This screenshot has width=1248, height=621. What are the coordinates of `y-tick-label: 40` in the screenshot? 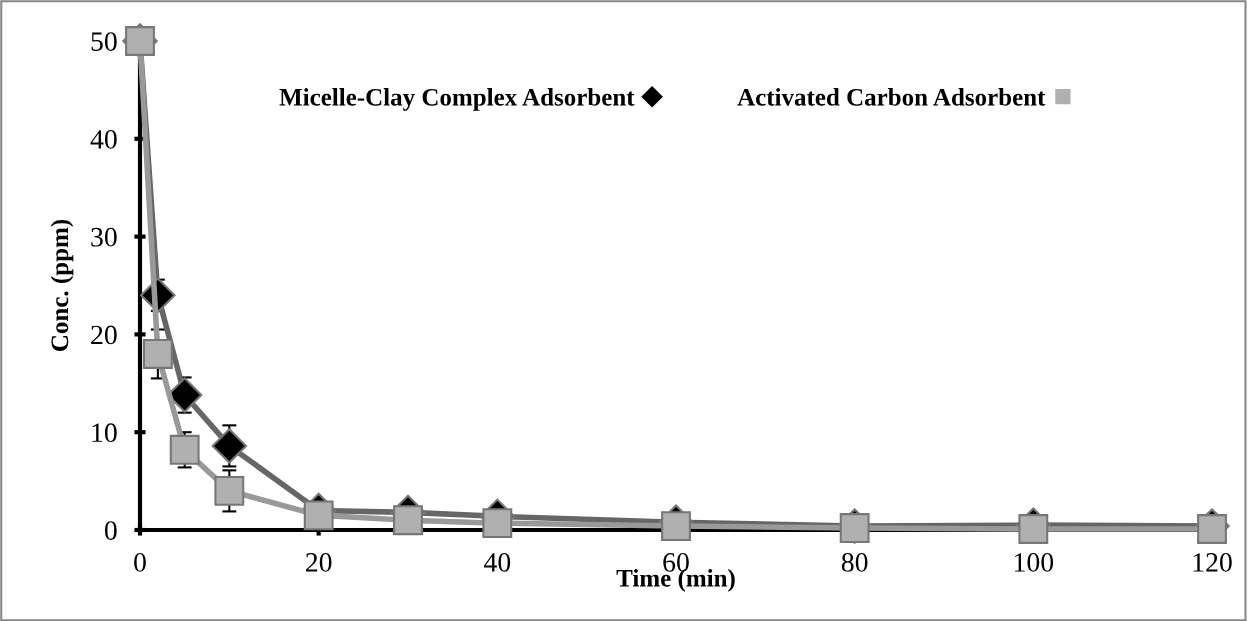 It's located at (103, 139).